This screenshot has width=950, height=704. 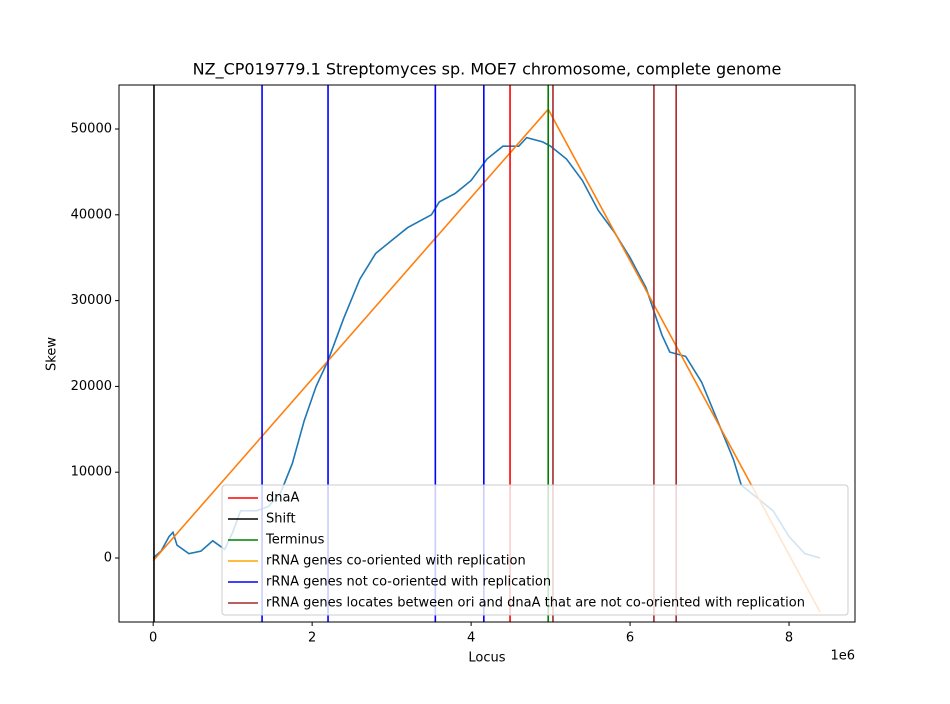 I want to click on y-tick-label: 40000, so click(x=91, y=214).